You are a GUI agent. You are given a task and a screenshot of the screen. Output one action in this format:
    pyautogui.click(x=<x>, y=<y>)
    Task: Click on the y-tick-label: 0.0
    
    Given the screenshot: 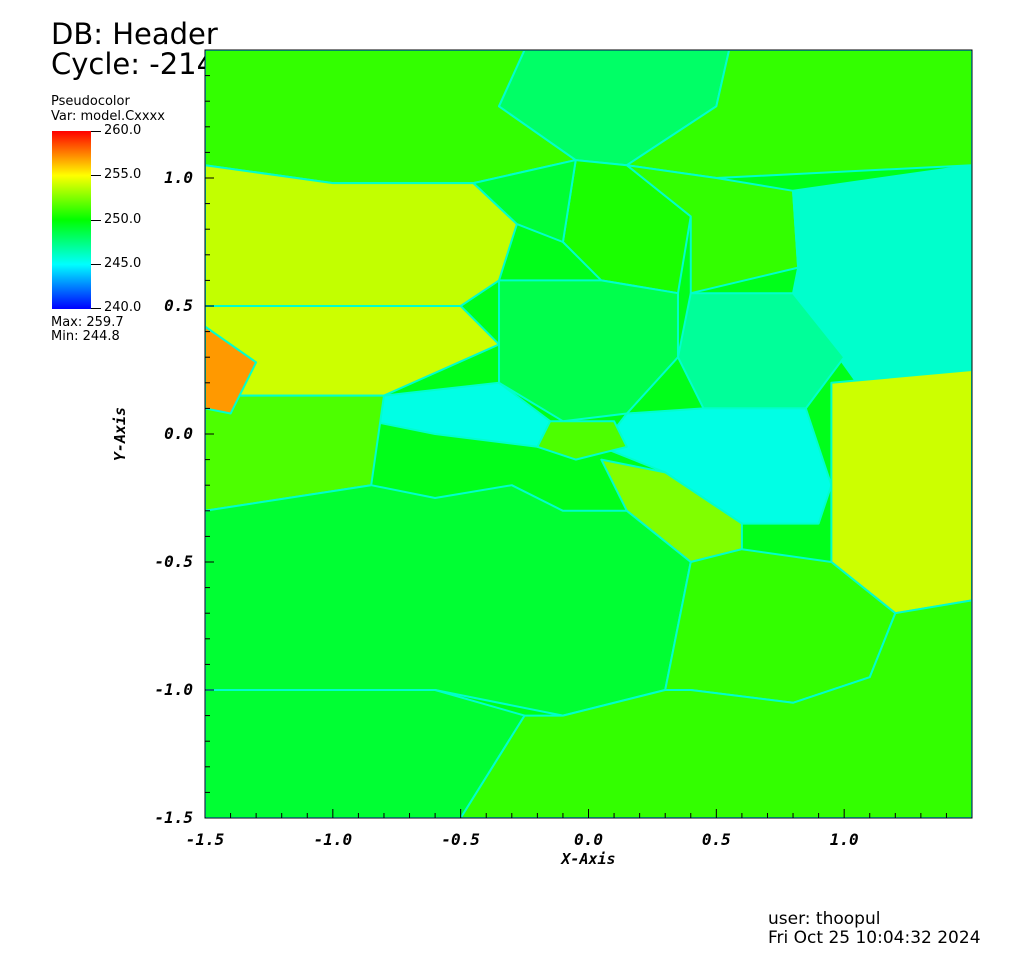 What is the action you would take?
    pyautogui.click(x=178, y=433)
    